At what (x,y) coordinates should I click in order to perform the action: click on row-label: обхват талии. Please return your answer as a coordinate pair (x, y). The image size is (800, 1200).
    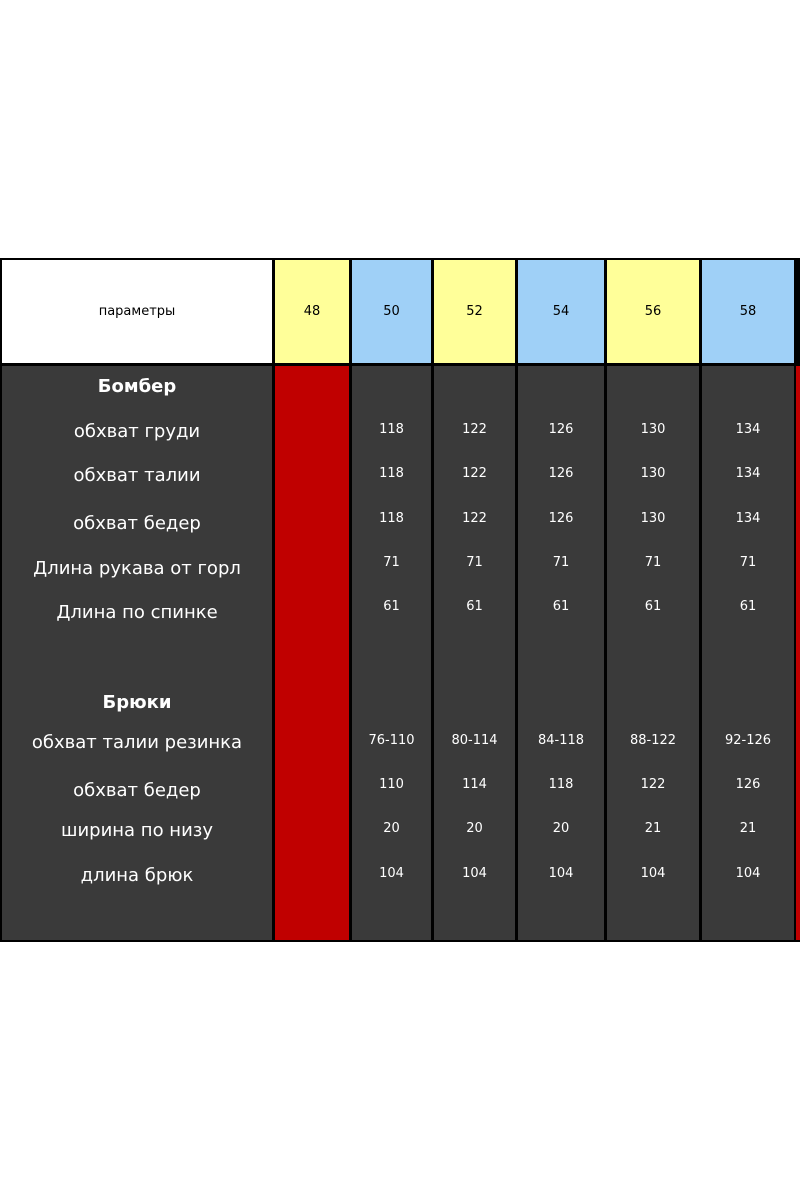
    Looking at the image, I should click on (137, 475).